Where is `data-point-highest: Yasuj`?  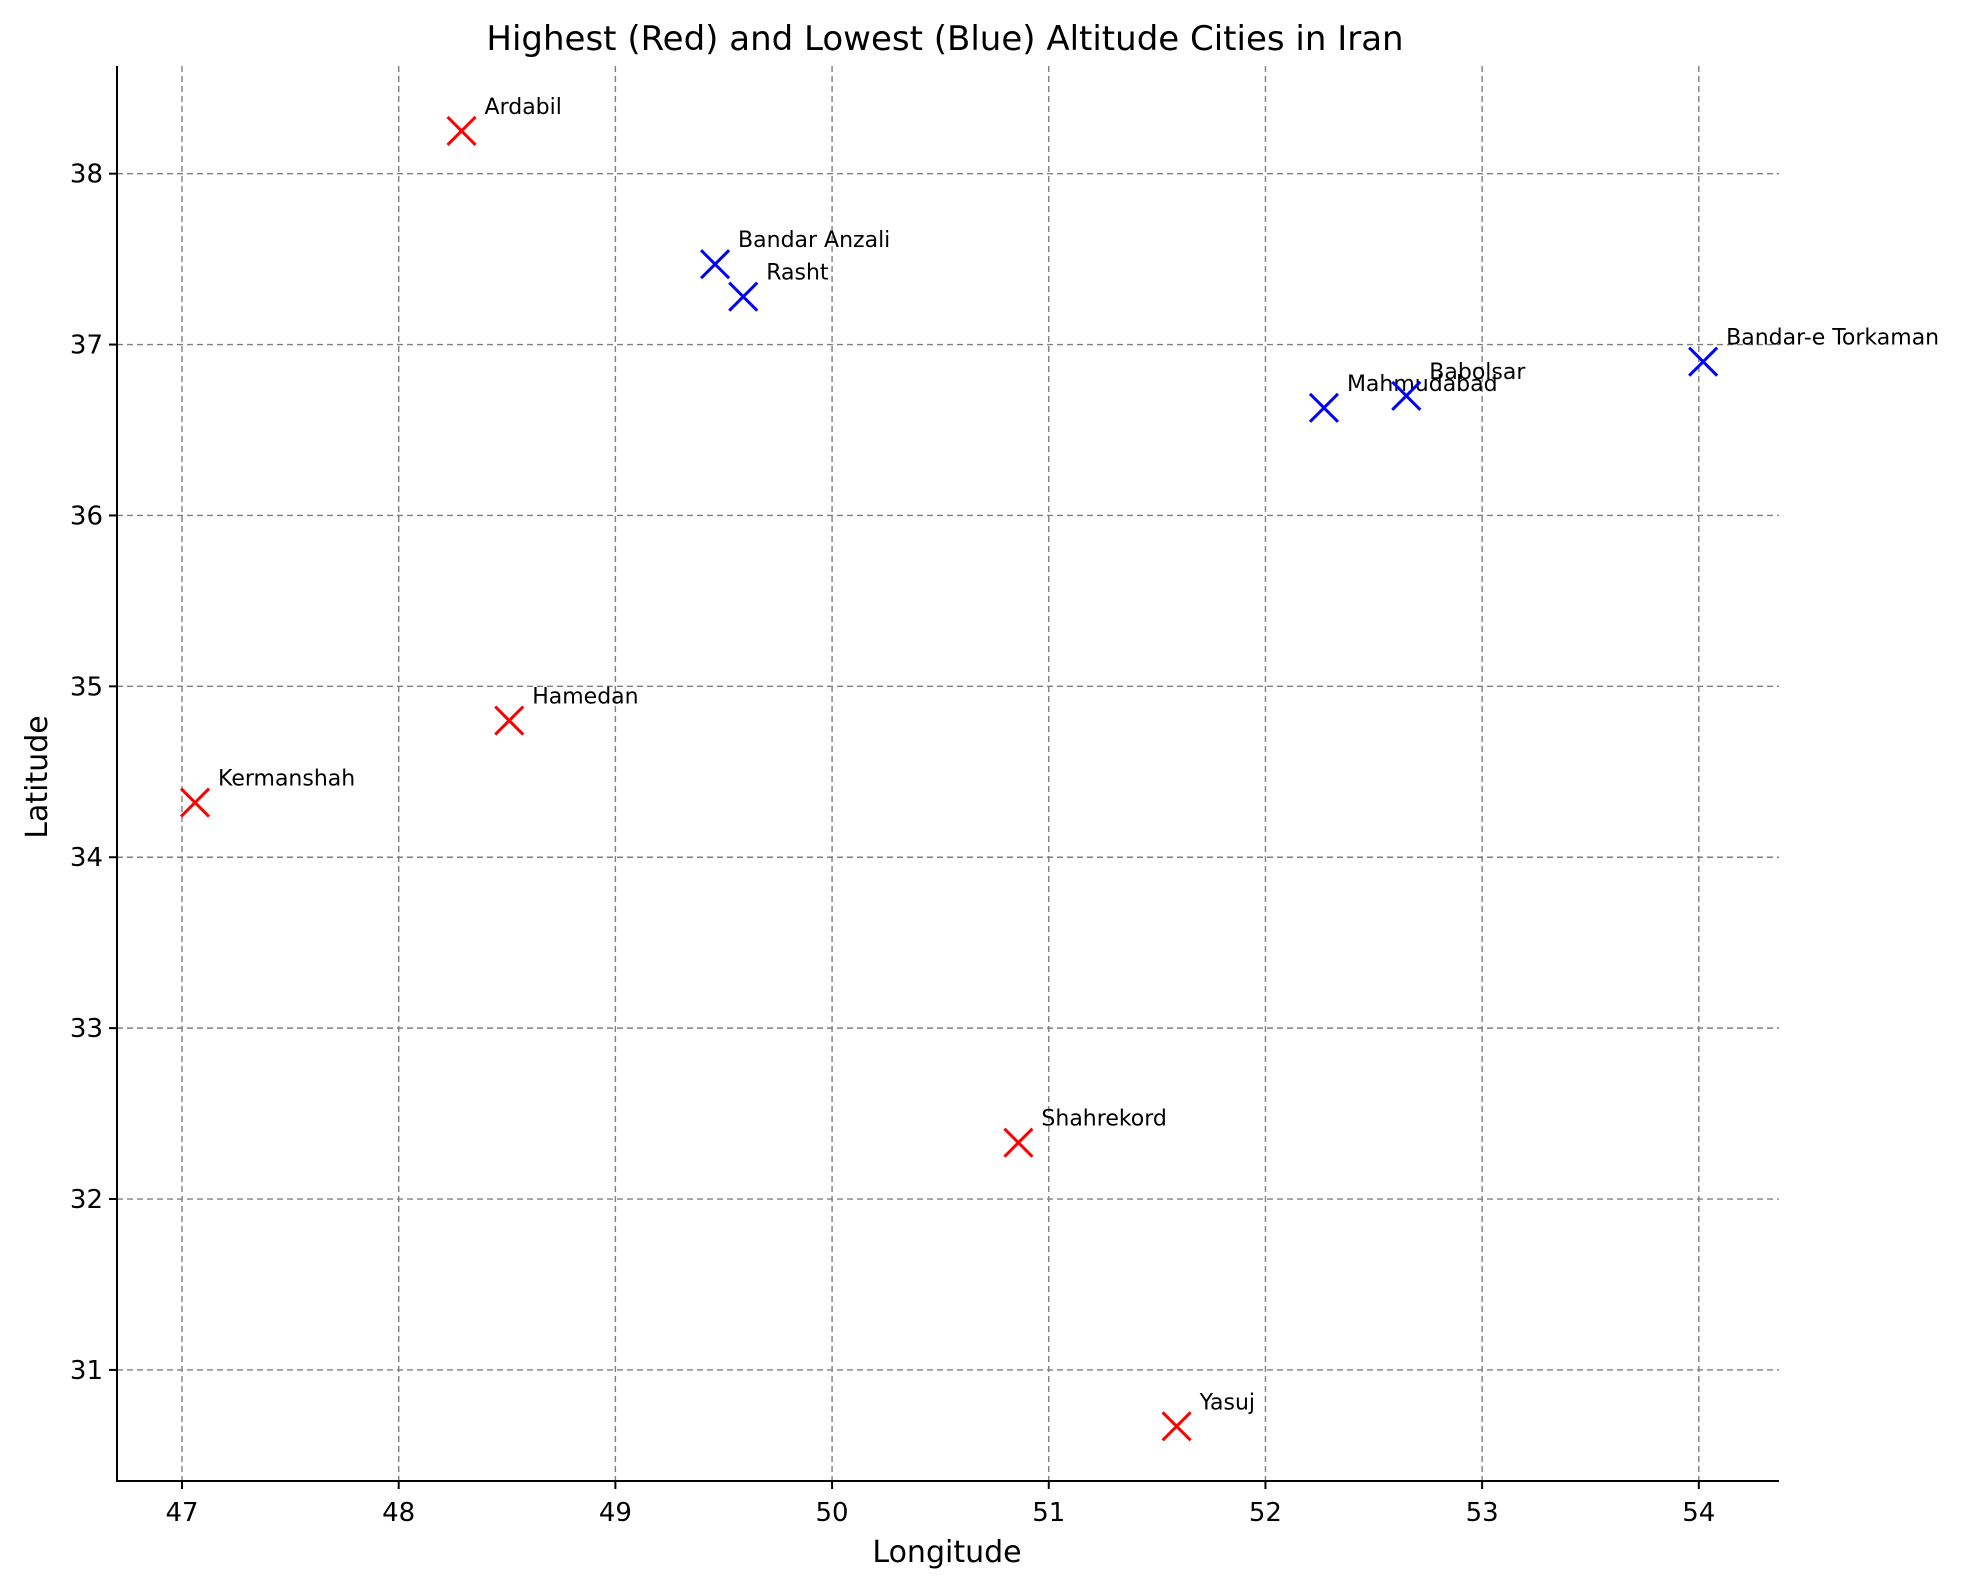 data-point-highest: Yasuj is located at coordinates (1208, 1416).